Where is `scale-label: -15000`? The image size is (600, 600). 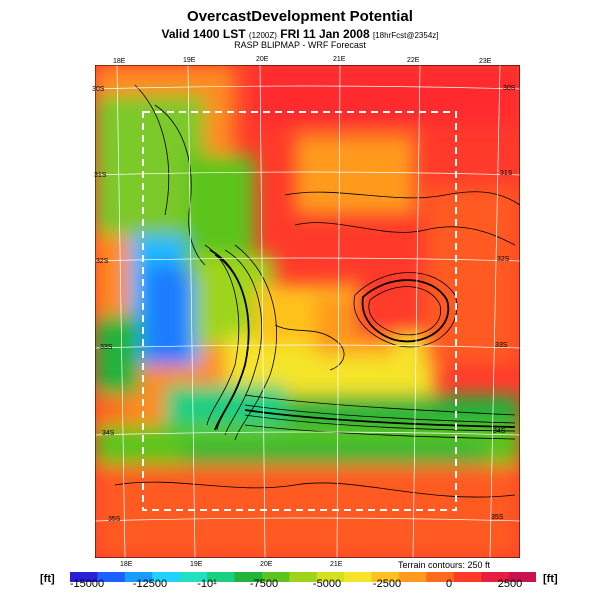
scale-label: -15000 is located at coordinates (87, 584).